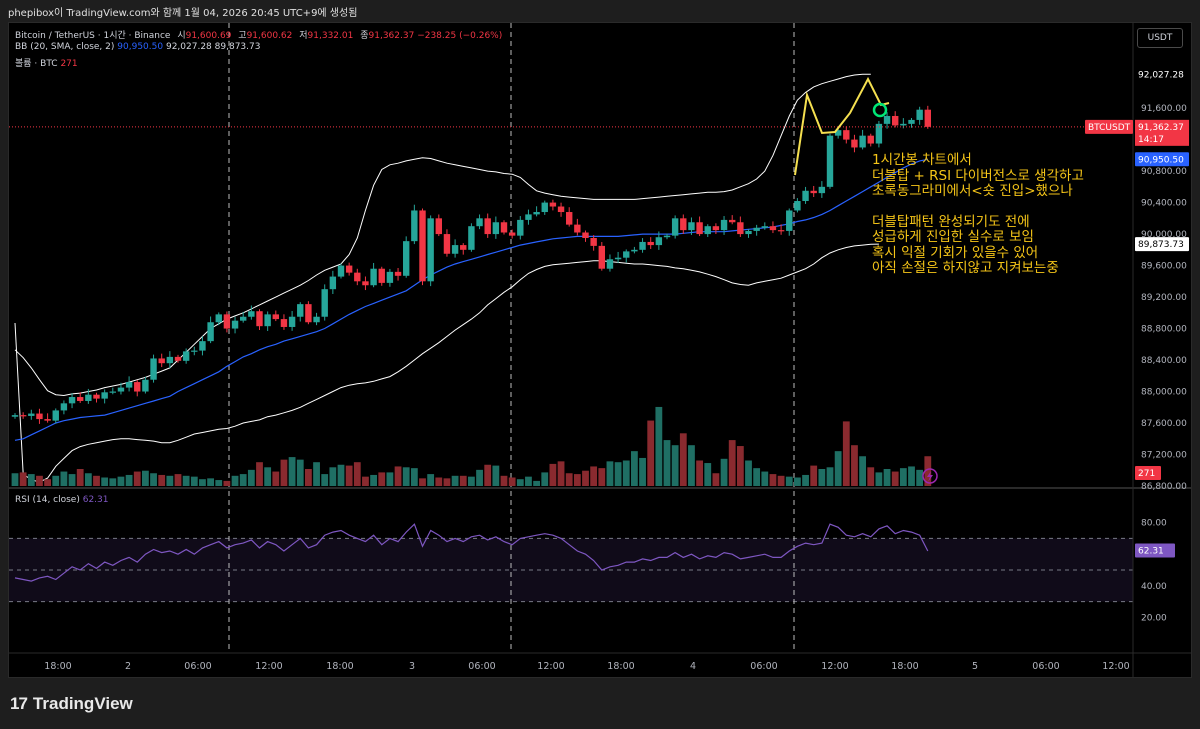 This screenshot has height=729, width=1200. I want to click on tradingview-brand: 17 TradingView, so click(71, 704).